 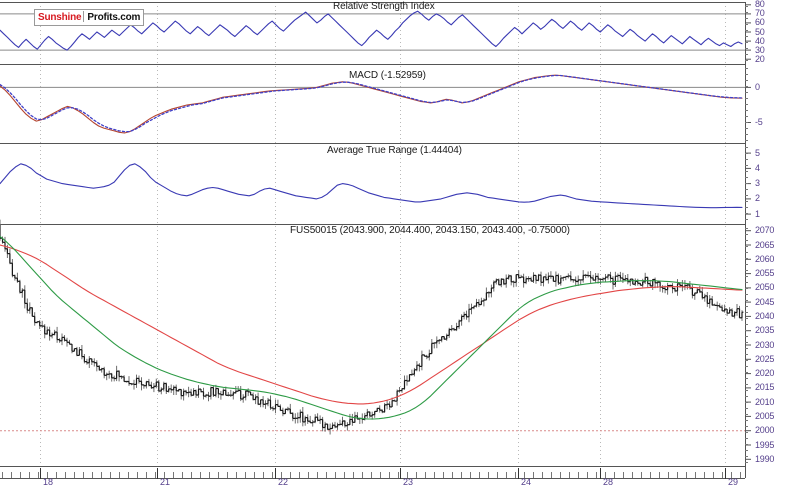 What do you see at coordinates (608, 482) in the screenshot?
I see `x-axis-label-28: 28` at bounding box center [608, 482].